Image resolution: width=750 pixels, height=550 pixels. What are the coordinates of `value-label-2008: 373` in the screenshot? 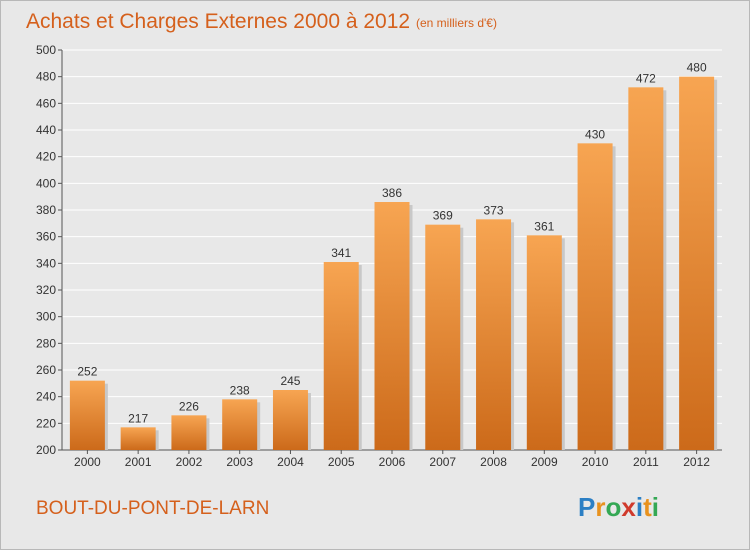 It's located at (494, 210).